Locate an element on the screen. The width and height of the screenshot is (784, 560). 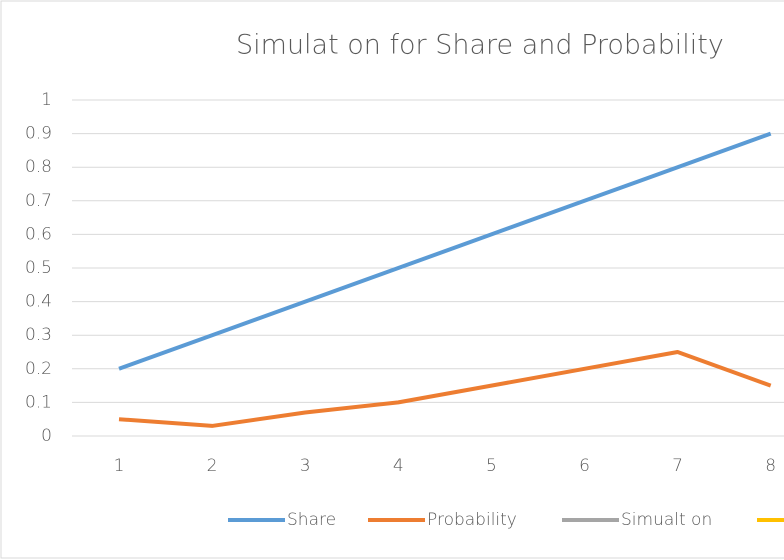
y-tick-label: 0.3 is located at coordinates (38, 335).